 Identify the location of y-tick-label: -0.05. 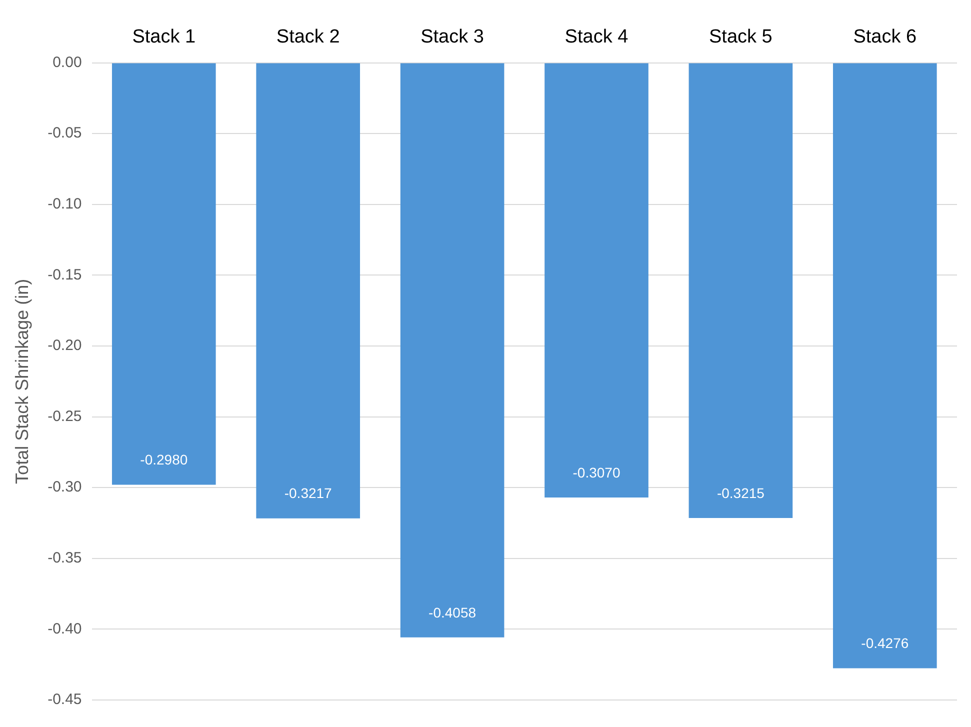
(65, 133).